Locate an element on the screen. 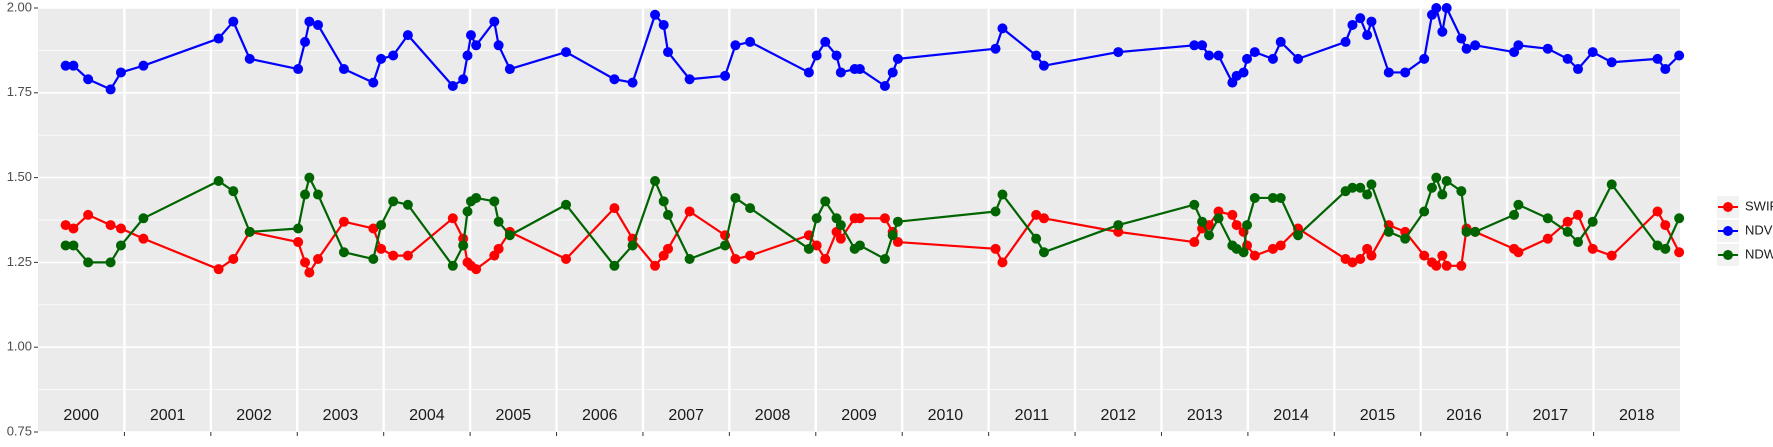  legend-label: NDWI is located at coordinates (1759, 253).